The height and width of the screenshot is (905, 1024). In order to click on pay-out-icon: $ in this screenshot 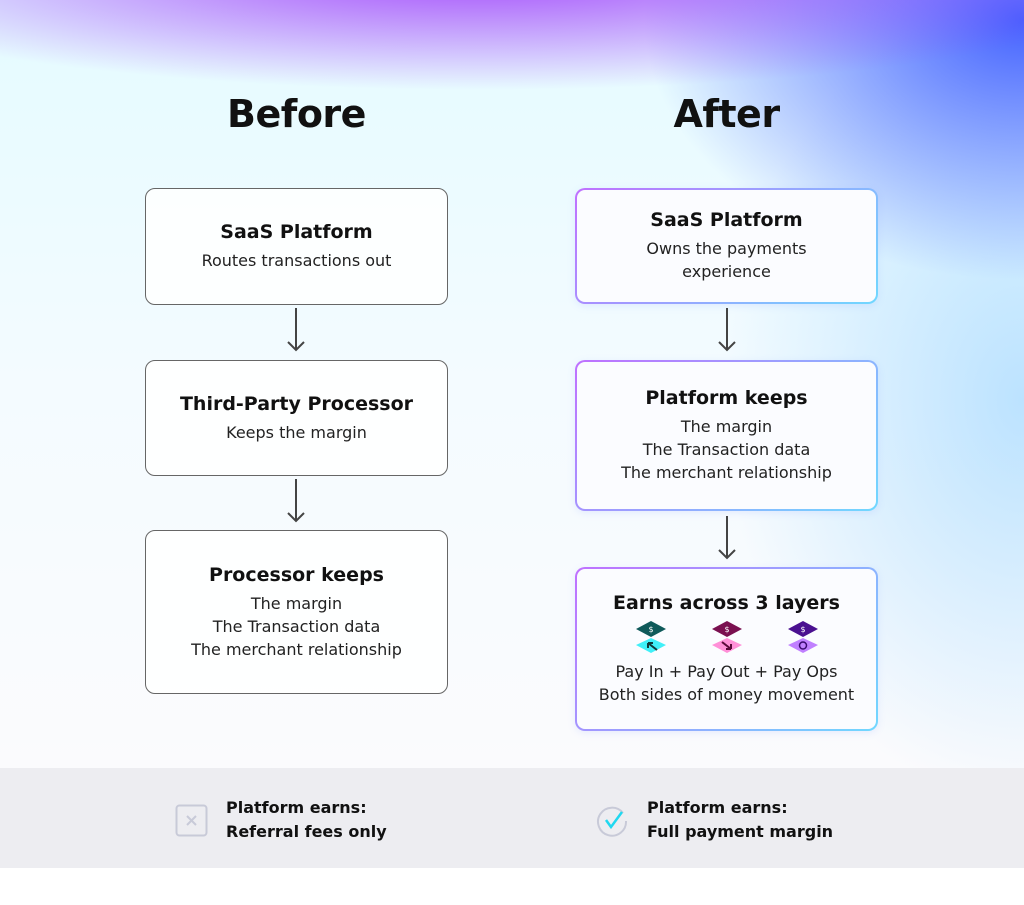, I will do `click(726, 637)`.